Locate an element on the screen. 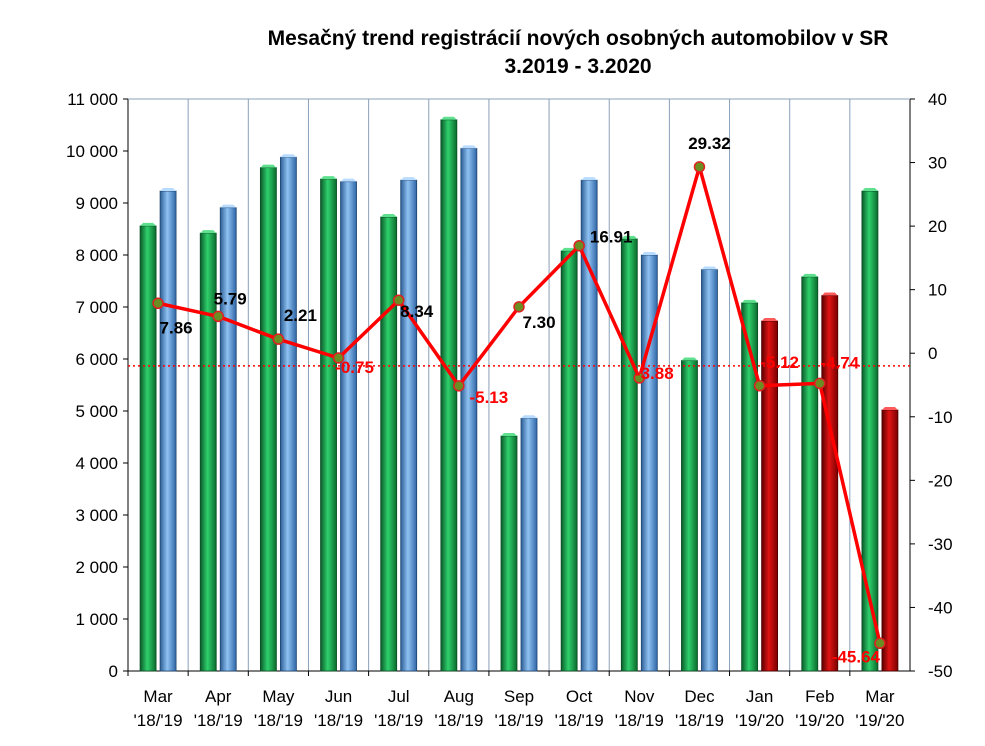  right-tick-label: 40 is located at coordinates (937, 99).